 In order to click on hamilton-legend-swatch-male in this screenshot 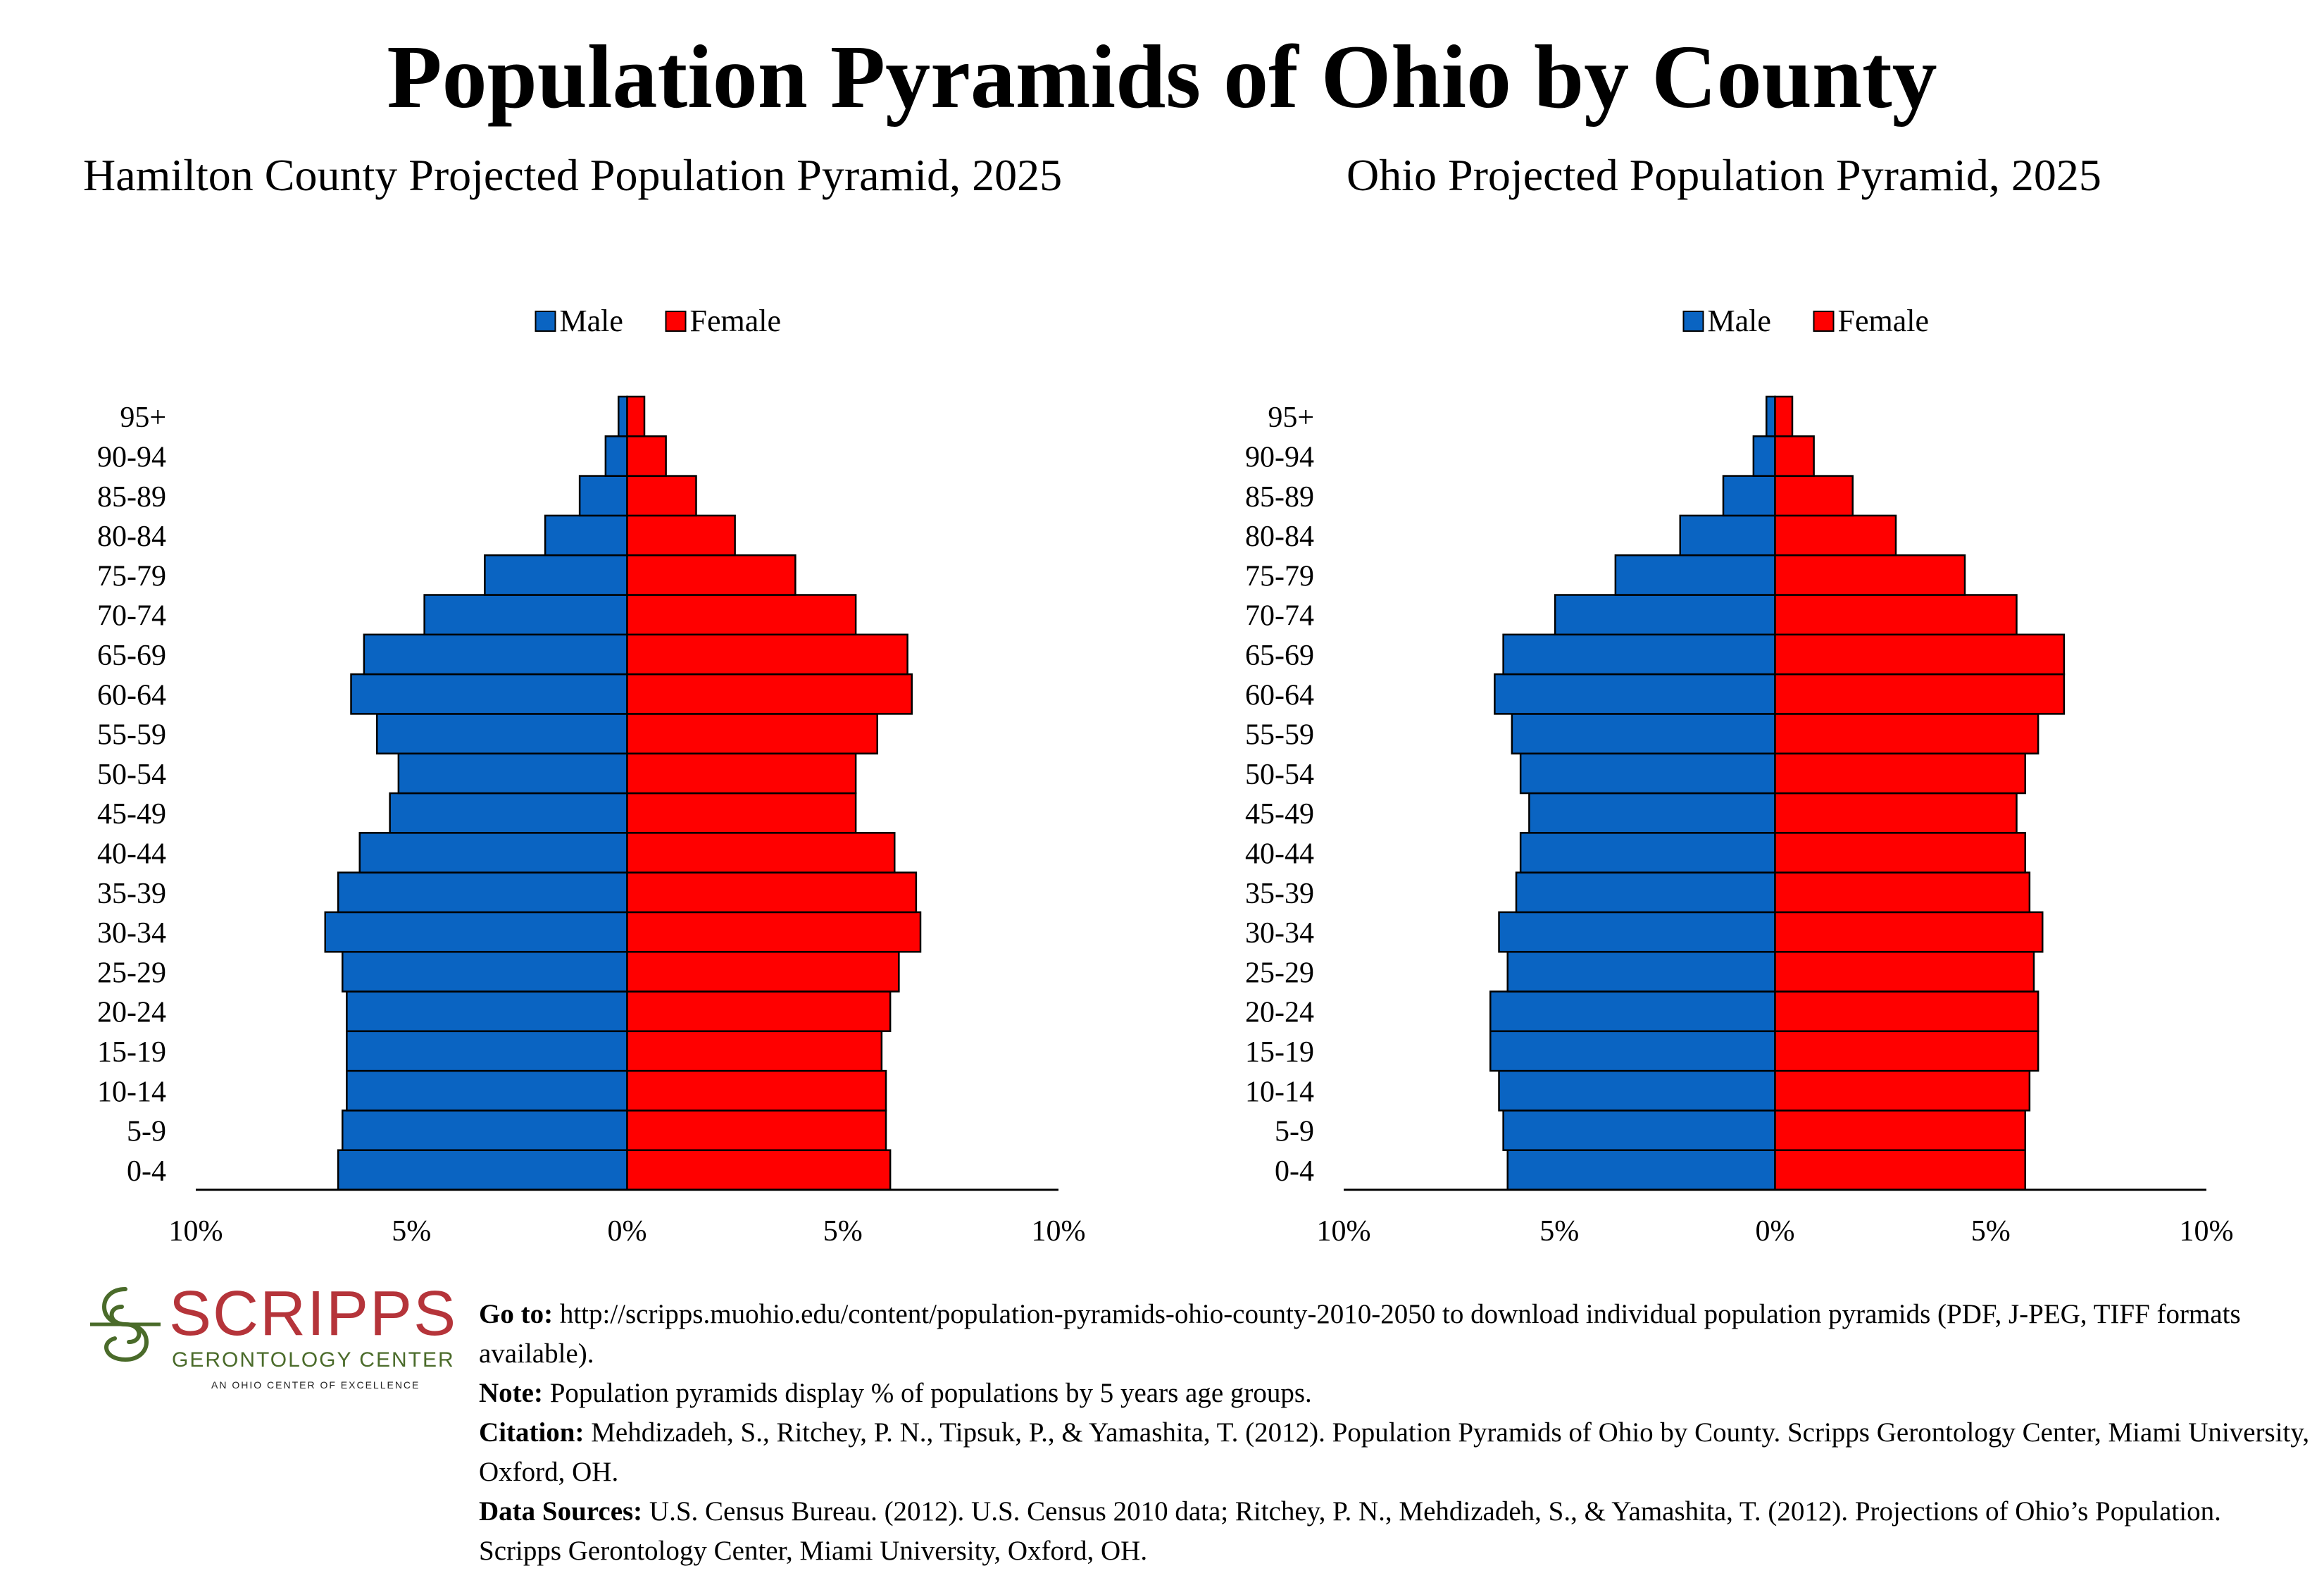, I will do `click(545, 321)`.